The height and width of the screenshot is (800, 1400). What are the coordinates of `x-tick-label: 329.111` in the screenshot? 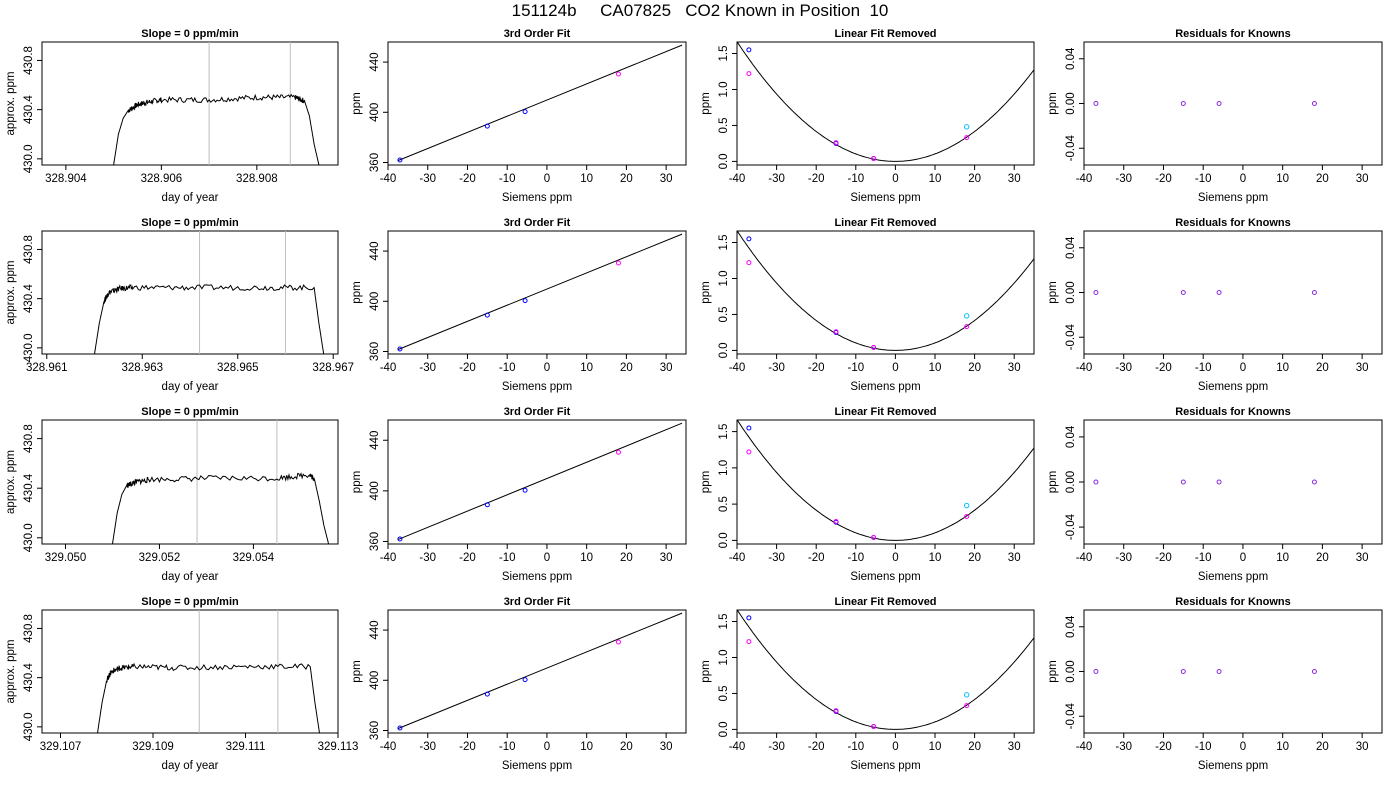 It's located at (246, 747).